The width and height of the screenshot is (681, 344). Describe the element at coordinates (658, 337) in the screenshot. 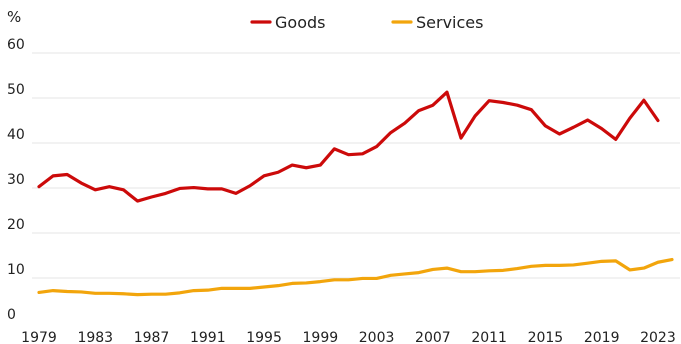

I see `x-tick-label: 2023` at that location.